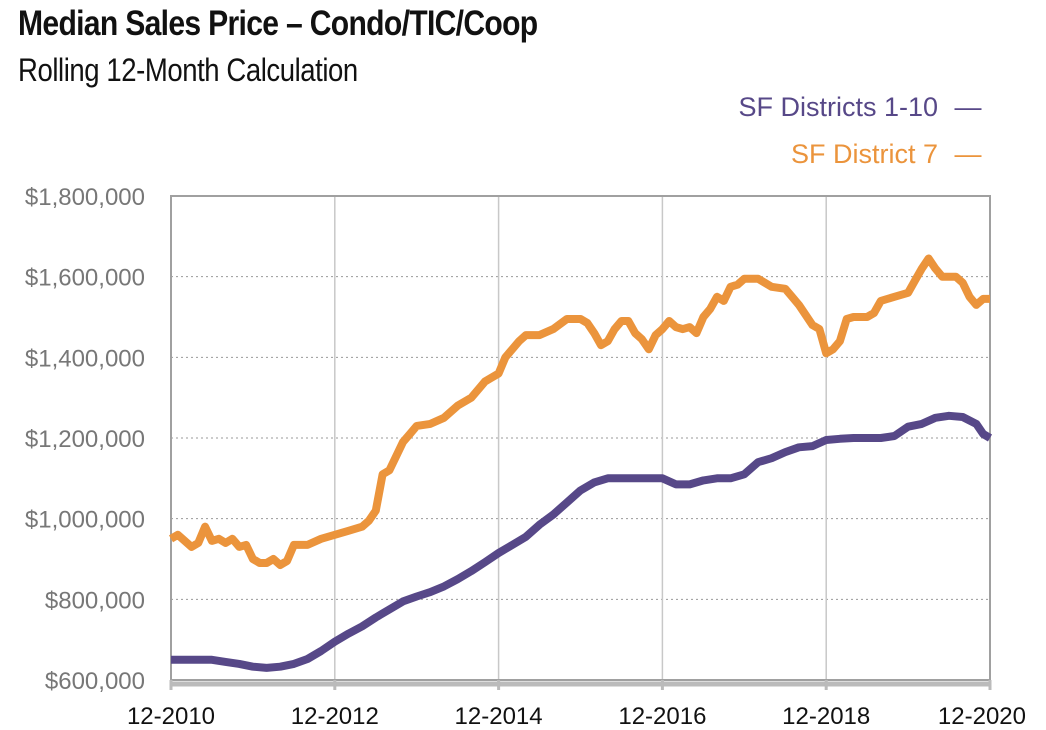 The image size is (1046, 730). What do you see at coordinates (85, 358) in the screenshot?
I see `y-tick-label: $1,400,000` at bounding box center [85, 358].